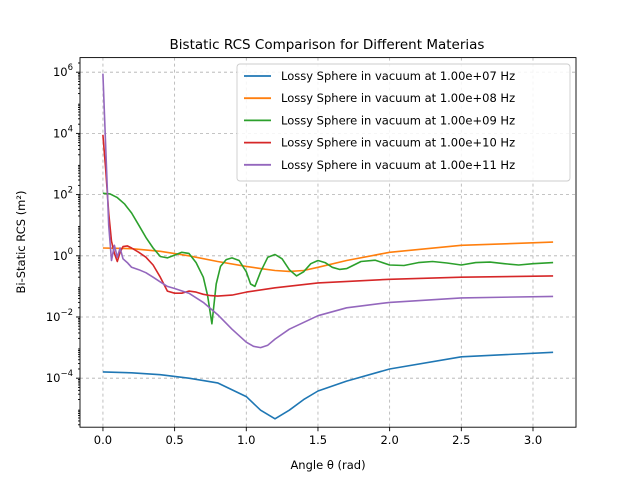 This screenshot has height=480, width=640. I want to click on y-tick-label: 10⁰, so click(63, 255).